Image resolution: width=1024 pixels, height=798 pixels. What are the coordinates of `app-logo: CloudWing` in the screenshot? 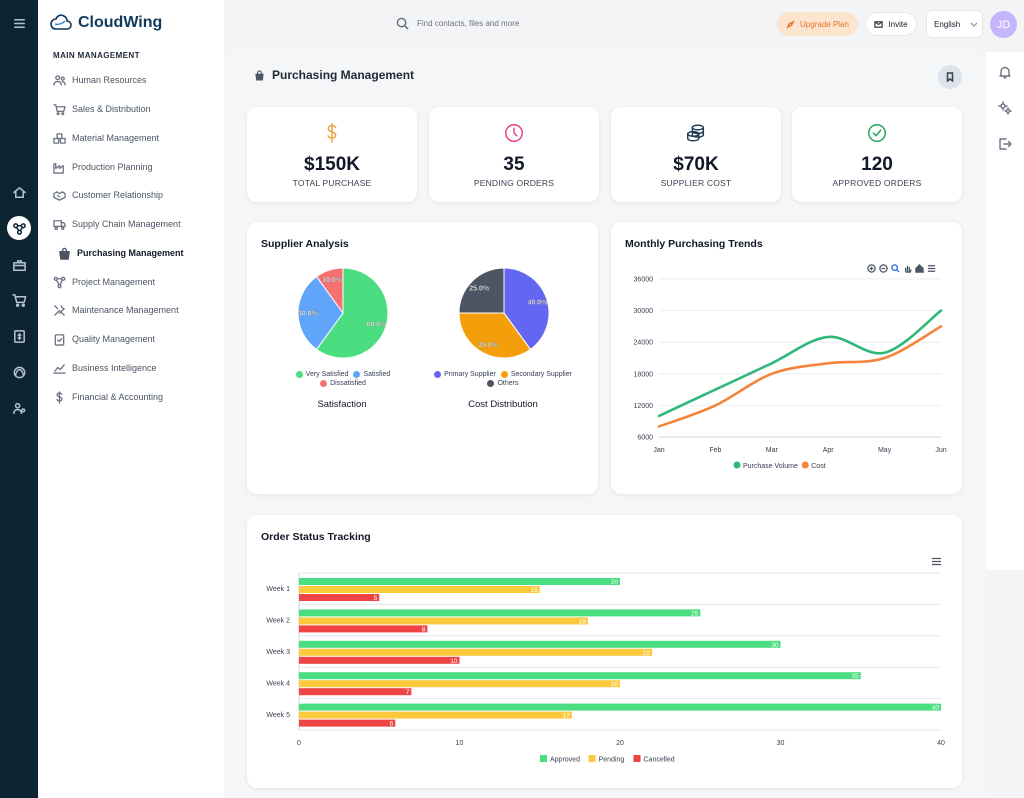 It's located at (105, 23).